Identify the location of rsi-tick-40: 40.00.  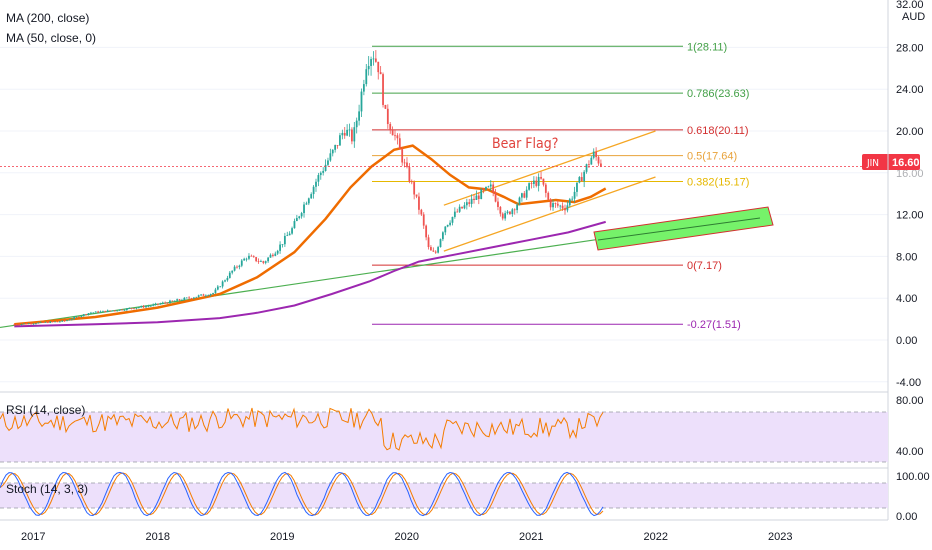
(910, 452).